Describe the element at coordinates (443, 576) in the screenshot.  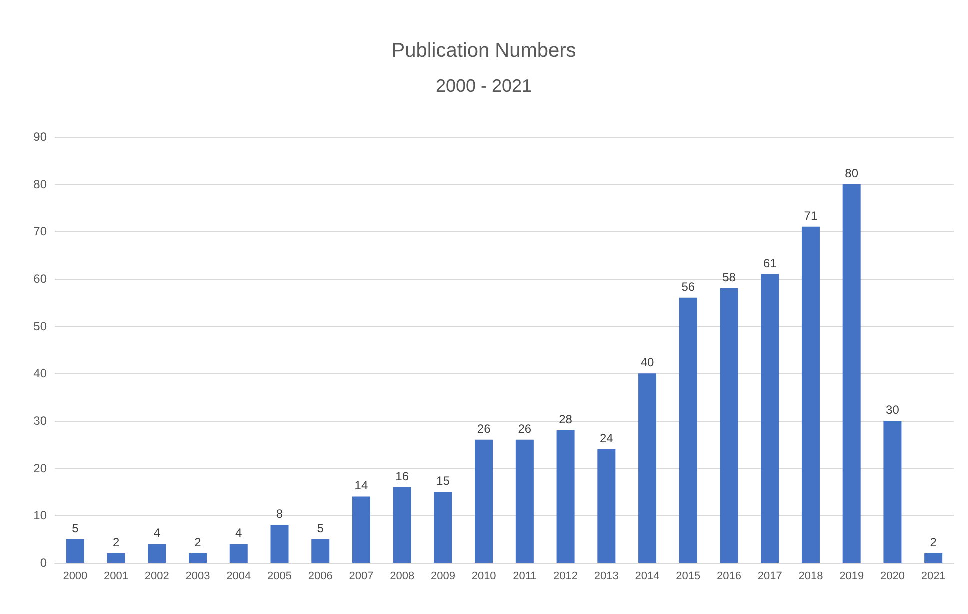
I see `x-tick-label: 2009` at that location.